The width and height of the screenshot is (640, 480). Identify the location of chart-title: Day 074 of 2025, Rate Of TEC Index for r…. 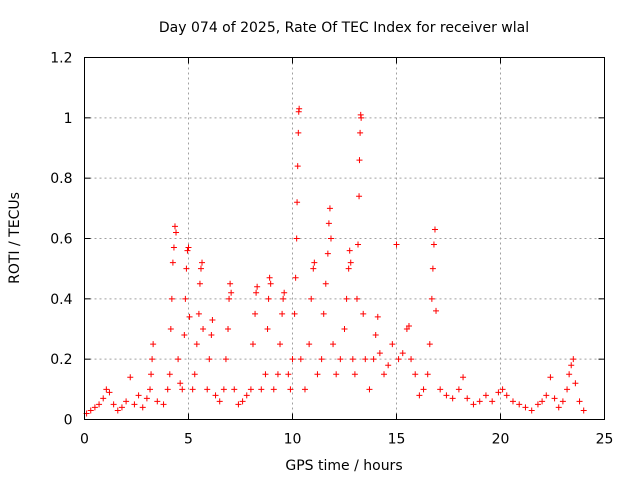
(344, 28).